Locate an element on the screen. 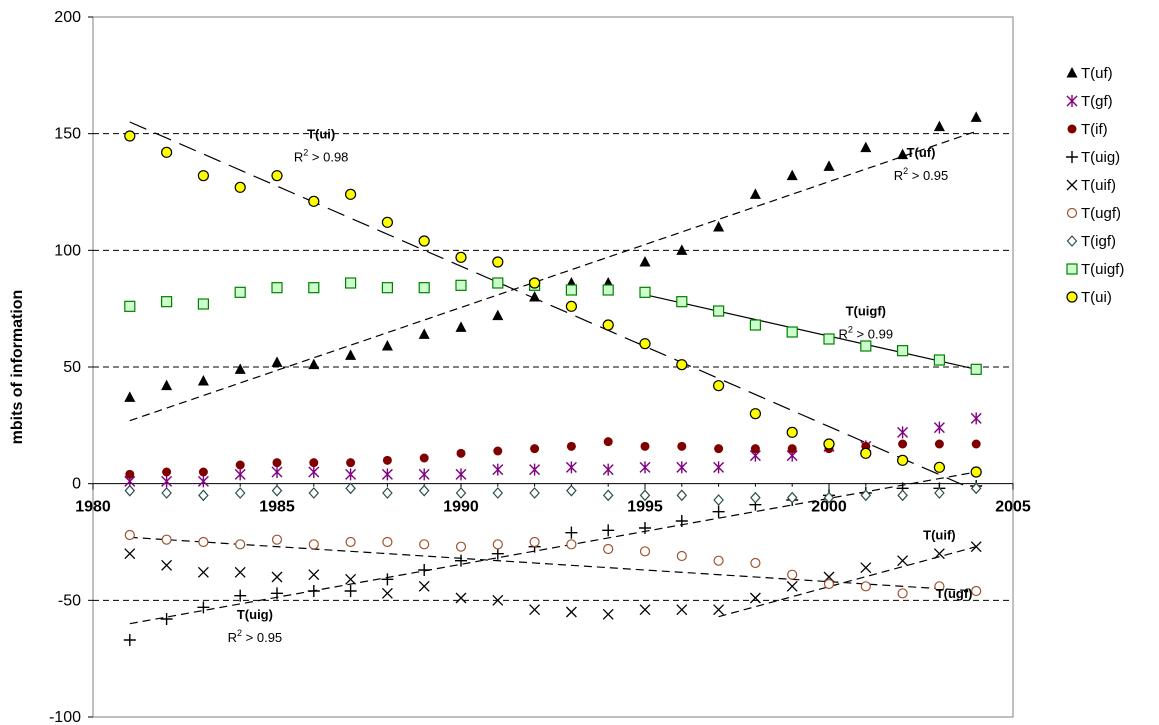 This screenshot has width=1159, height=725. legend-item: T(ugf) is located at coordinates (1093, 213).